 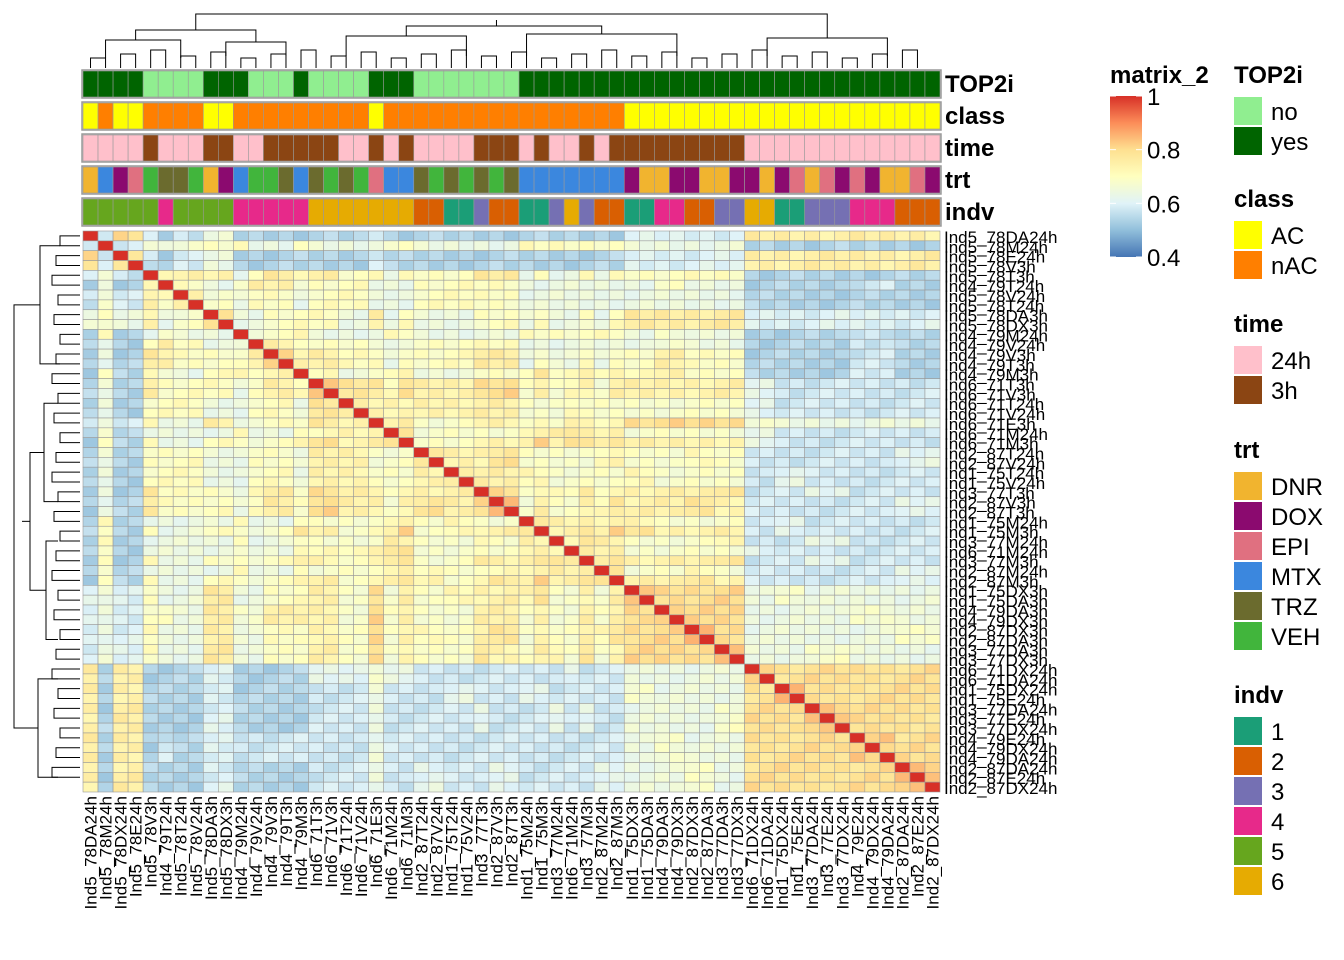 I want to click on annotation-cell-time, so click(x=165, y=148).